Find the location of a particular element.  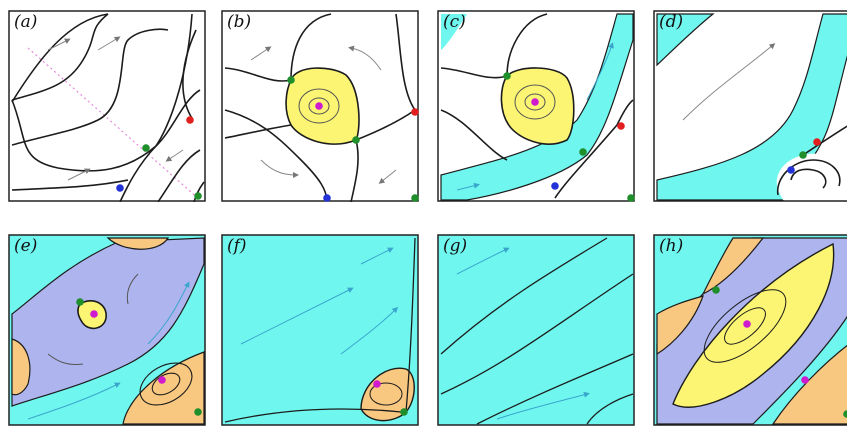

diagonal-dotted-line is located at coordinates (114, 124).